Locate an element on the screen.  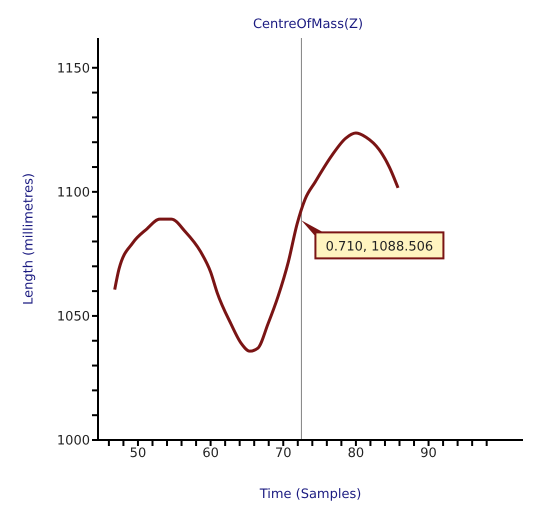
x-tick-label: 80 is located at coordinates (356, 454).